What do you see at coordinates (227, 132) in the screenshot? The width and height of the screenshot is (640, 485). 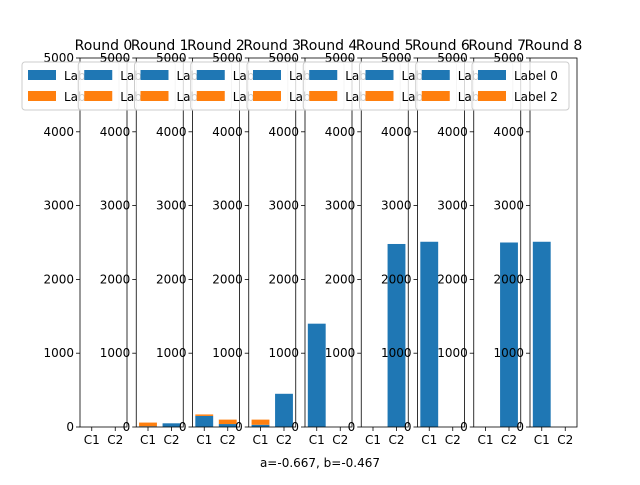 I see `y-tick-label-3-4000: 4000` at bounding box center [227, 132].